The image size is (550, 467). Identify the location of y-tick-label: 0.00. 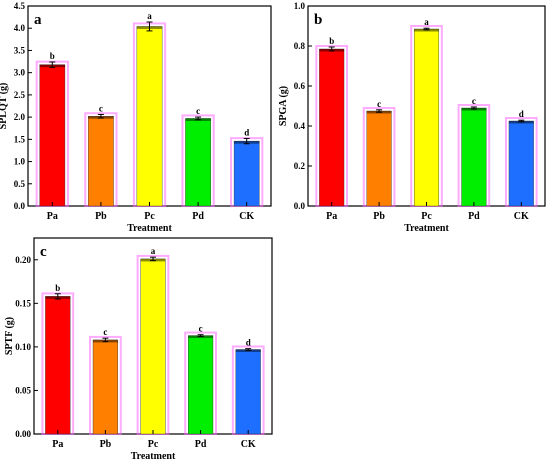
(23, 434).